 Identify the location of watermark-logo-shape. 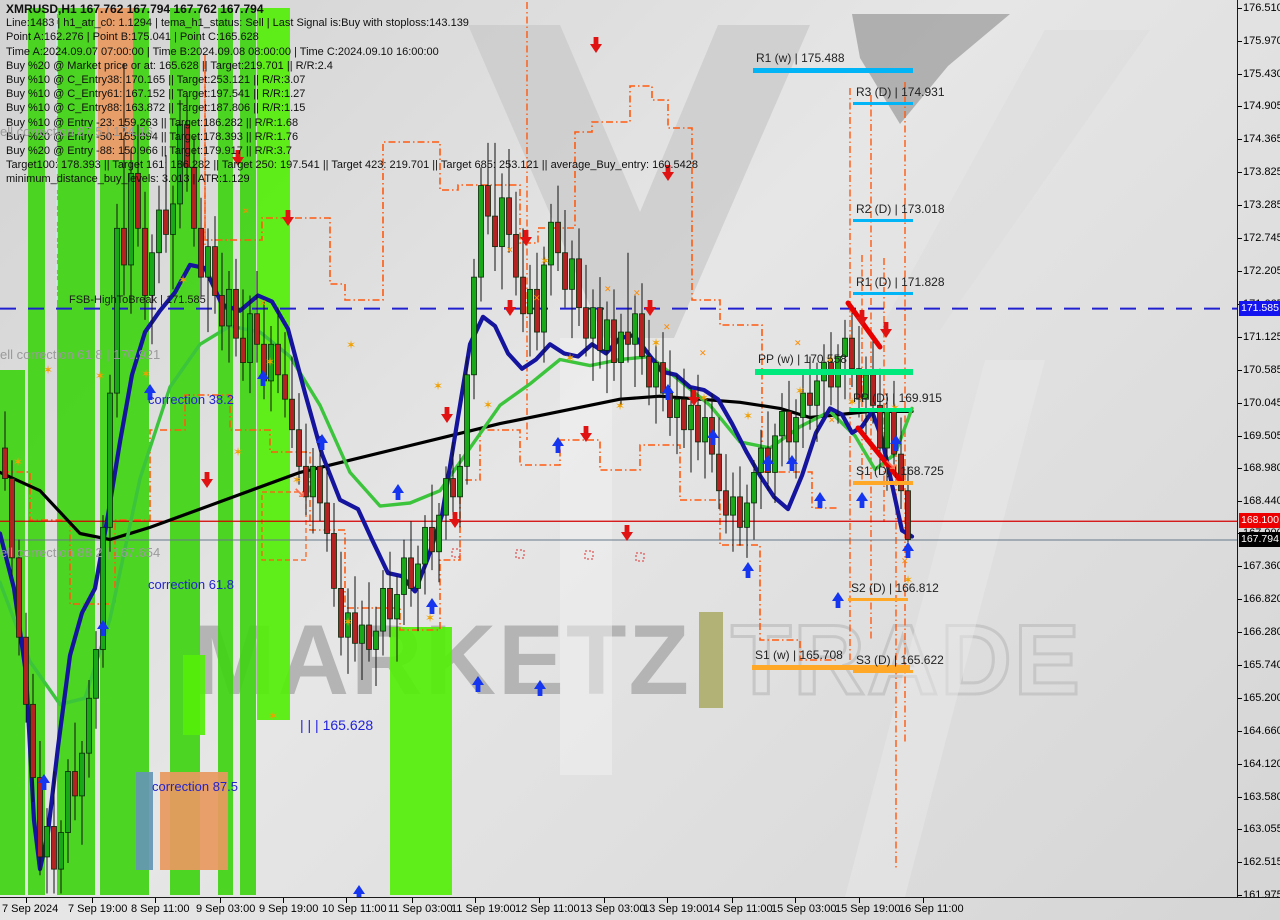
(1015, 180).